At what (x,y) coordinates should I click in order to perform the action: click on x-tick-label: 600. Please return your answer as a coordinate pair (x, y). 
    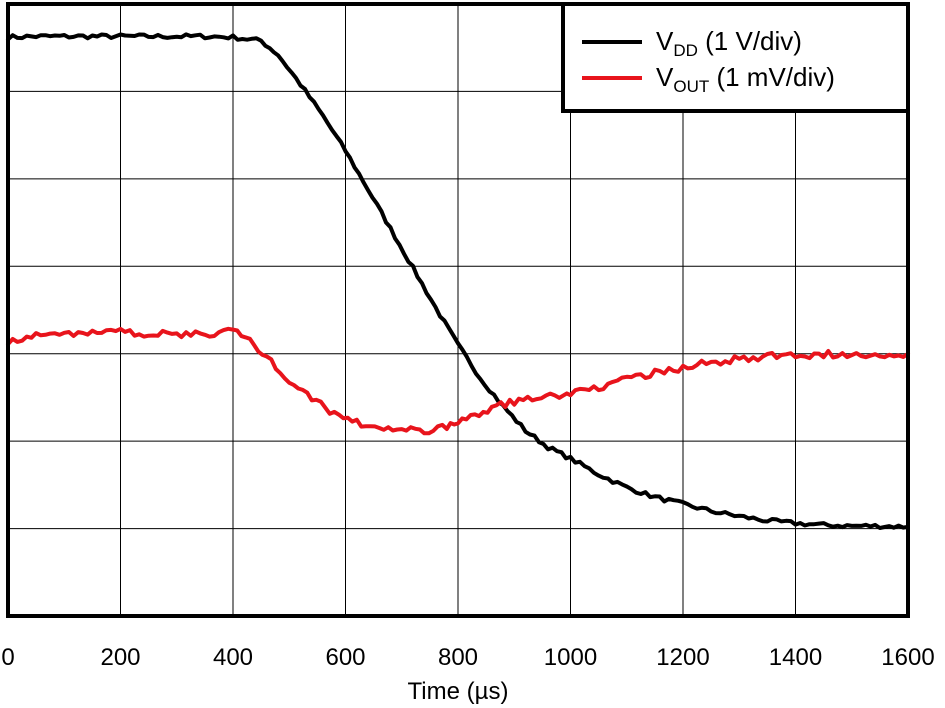
    Looking at the image, I should click on (345, 657).